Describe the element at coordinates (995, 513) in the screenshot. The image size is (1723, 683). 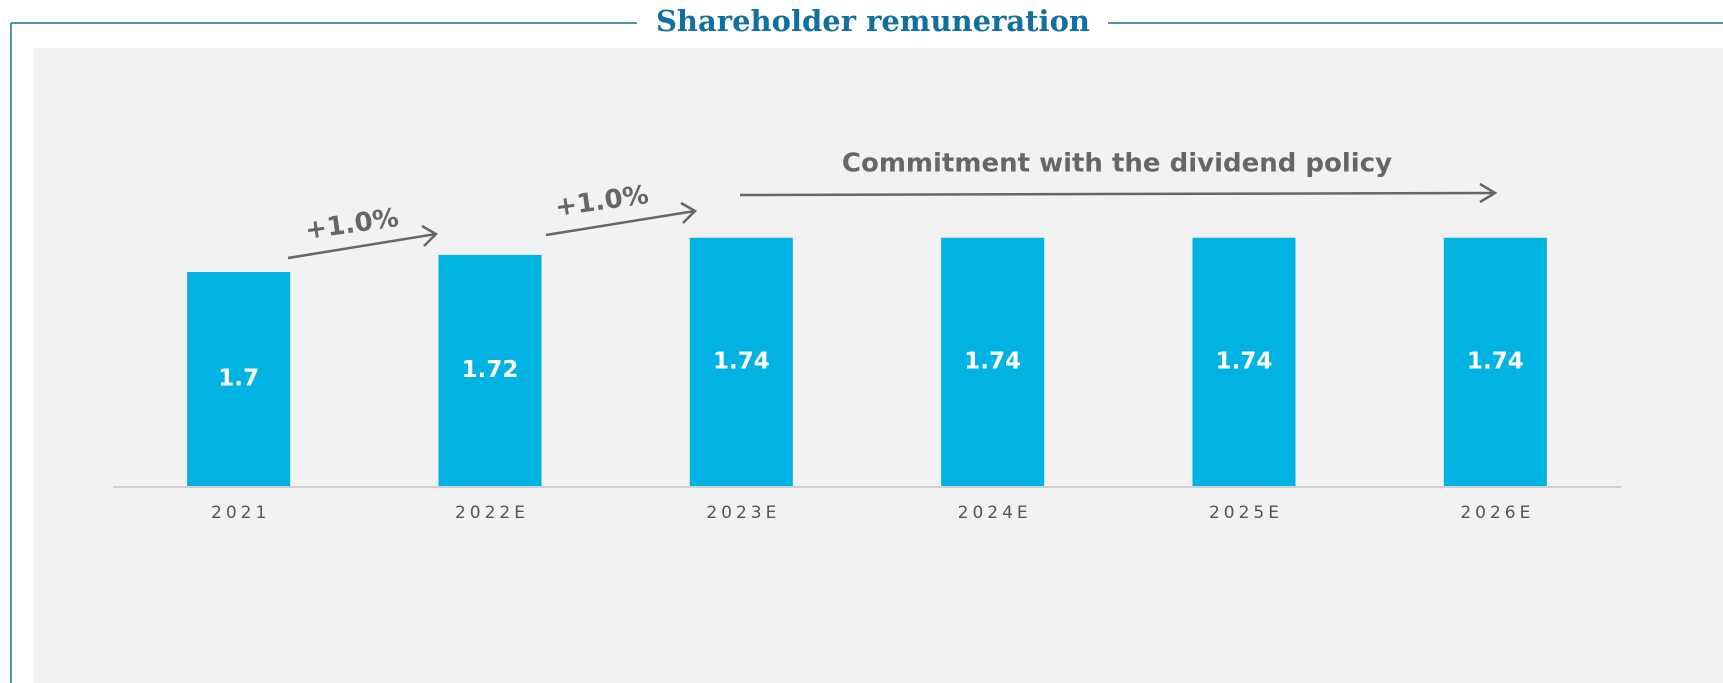
I see `x-tick-label: 2024E` at that location.